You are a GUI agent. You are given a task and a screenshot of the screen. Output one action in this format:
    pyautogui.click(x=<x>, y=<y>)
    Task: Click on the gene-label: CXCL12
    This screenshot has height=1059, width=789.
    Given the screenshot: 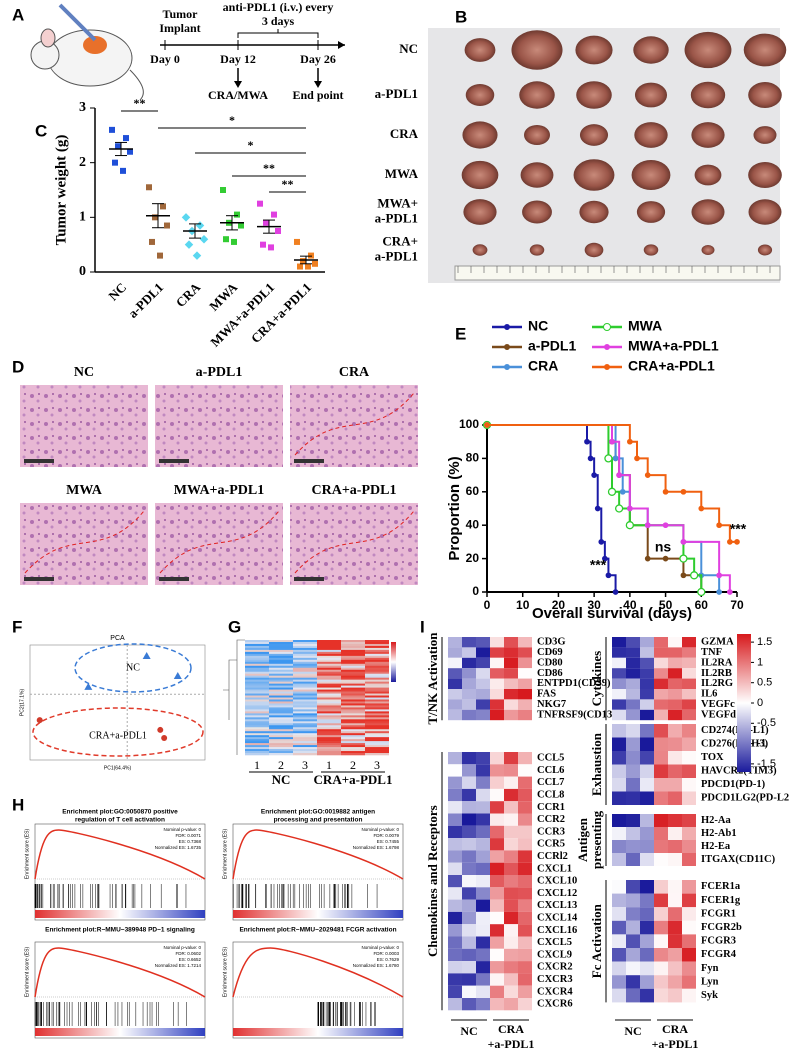 What is the action you would take?
    pyautogui.click(x=557, y=893)
    